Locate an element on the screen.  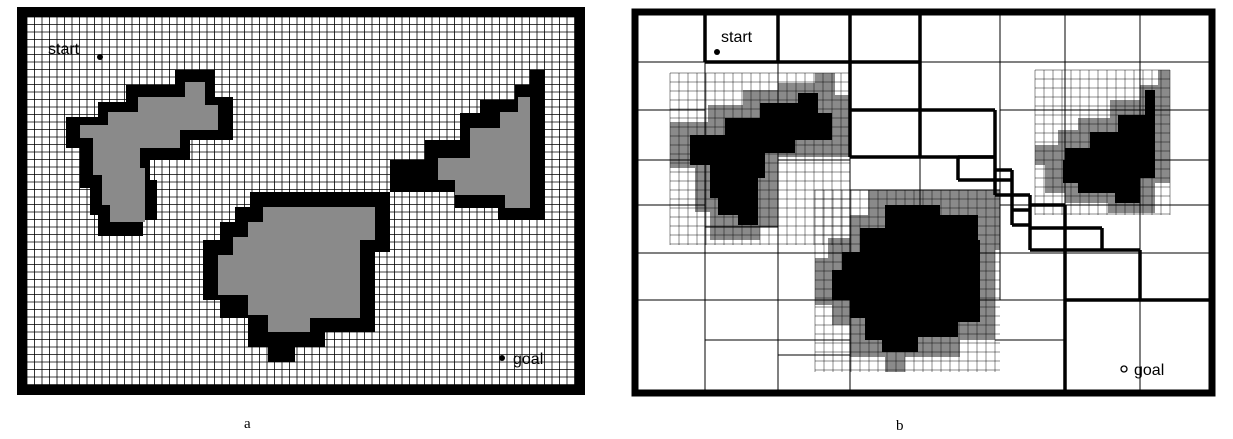
panel-b-caption: b is located at coordinates (900, 426).